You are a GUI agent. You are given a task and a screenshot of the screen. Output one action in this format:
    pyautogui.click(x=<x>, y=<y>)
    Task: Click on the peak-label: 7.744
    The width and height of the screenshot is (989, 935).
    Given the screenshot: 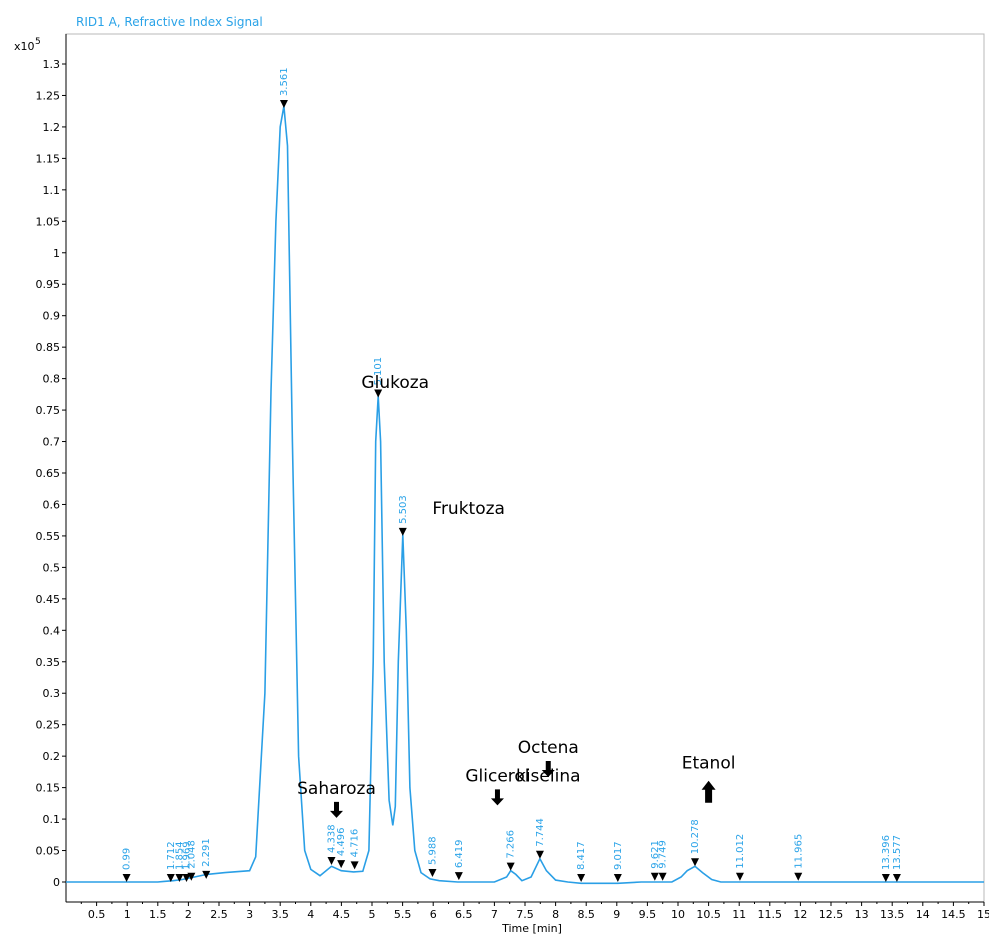 What is the action you would take?
    pyautogui.click(x=540, y=832)
    